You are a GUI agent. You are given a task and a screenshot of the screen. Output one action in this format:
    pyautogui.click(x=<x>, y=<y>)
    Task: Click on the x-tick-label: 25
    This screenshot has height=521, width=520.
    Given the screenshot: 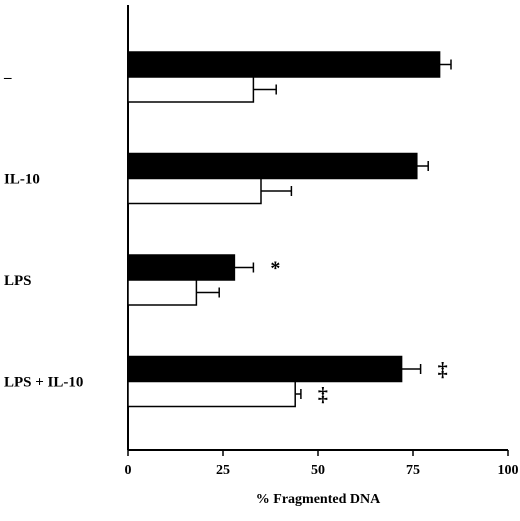 What is the action you would take?
    pyautogui.click(x=223, y=470)
    